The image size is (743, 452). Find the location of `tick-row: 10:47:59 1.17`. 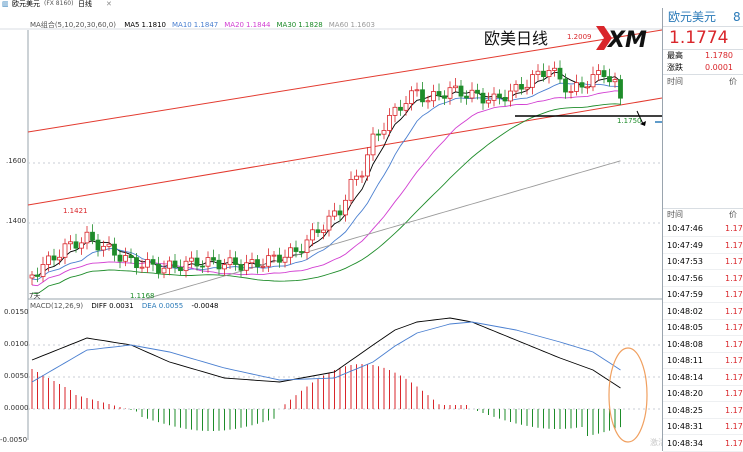

tick-row: 10:47:59 1.17 is located at coordinates (703, 295).